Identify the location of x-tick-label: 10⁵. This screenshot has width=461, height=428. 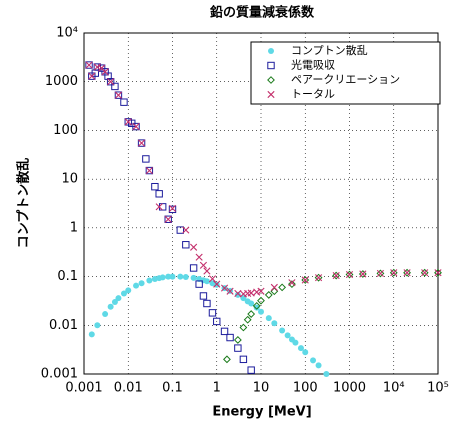
(438, 388).